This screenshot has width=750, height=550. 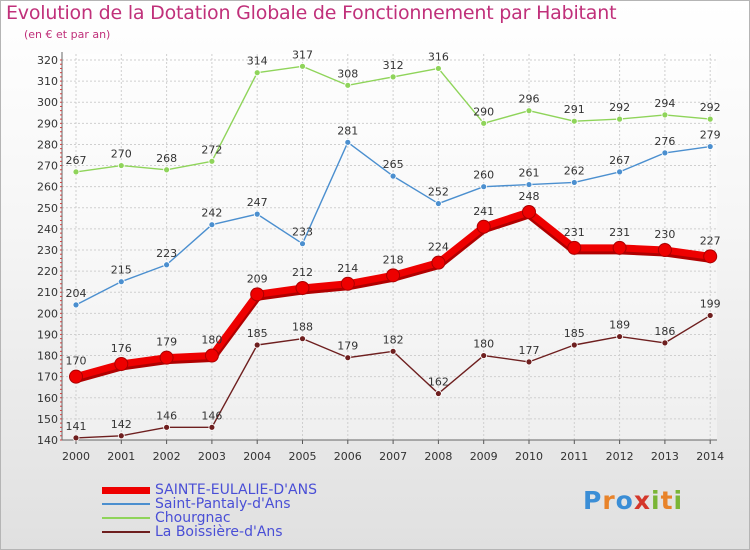 I want to click on data-label: 185, so click(x=574, y=333).